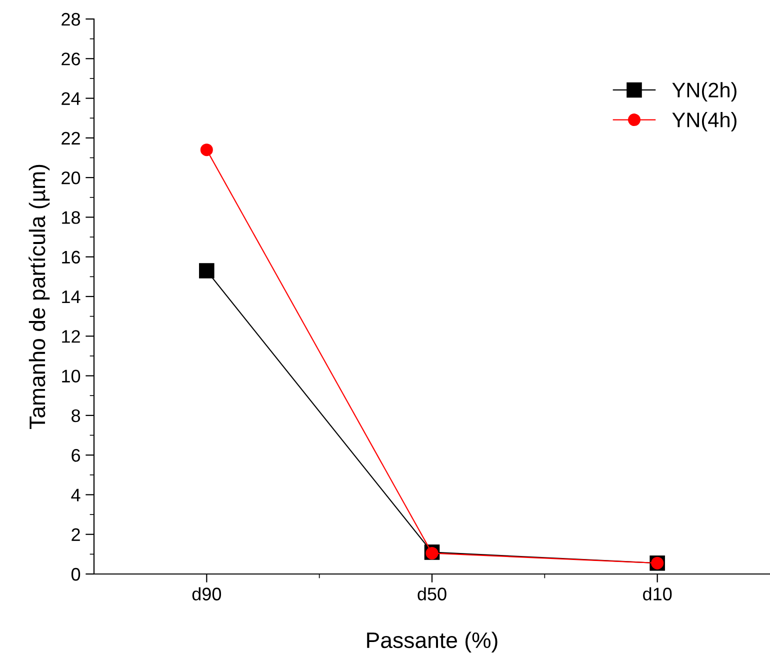  Describe the element at coordinates (76, 415) in the screenshot. I see `y-tick-label: 8` at that location.